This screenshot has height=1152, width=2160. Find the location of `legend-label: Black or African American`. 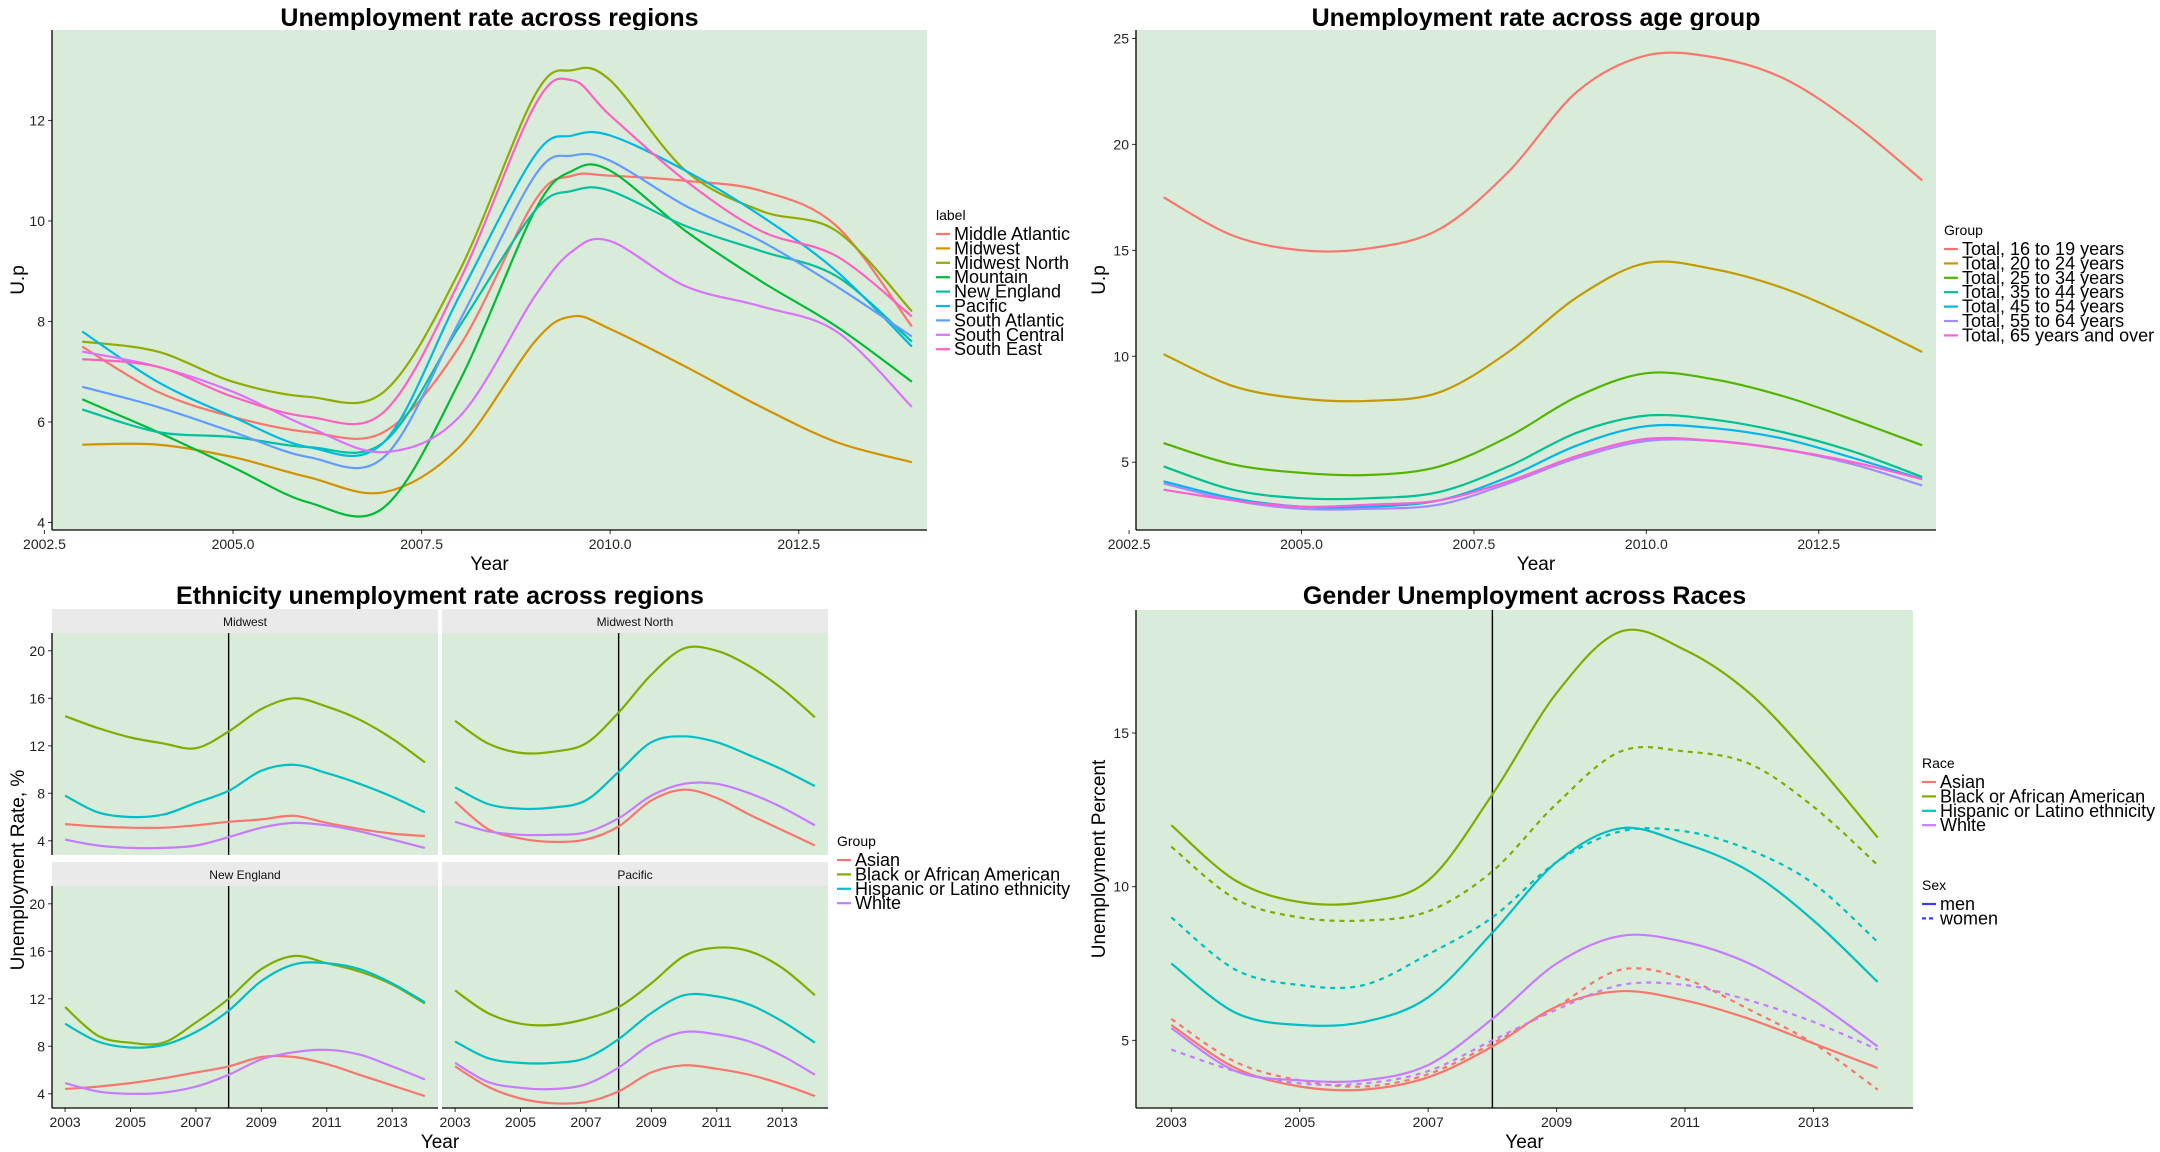

legend-label: Black or African American is located at coordinates (957, 874).